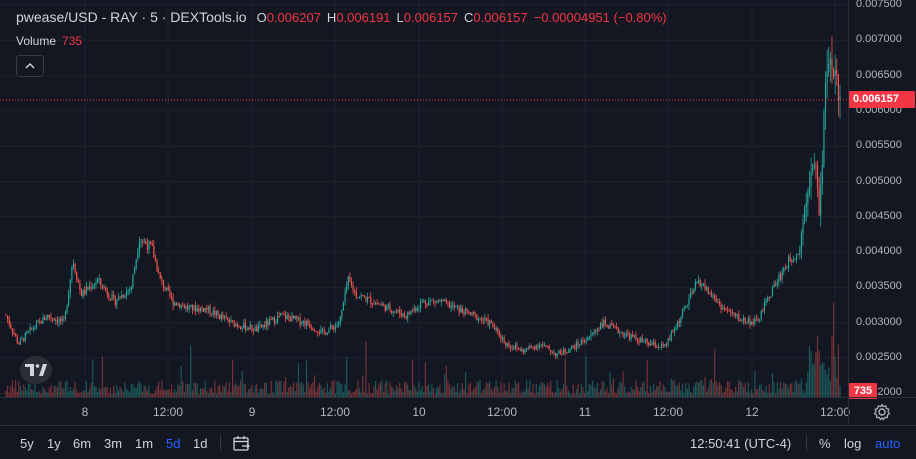 This screenshot has height=459, width=916. What do you see at coordinates (54, 443) in the screenshot?
I see `range-1y-button: 1y` at bounding box center [54, 443].